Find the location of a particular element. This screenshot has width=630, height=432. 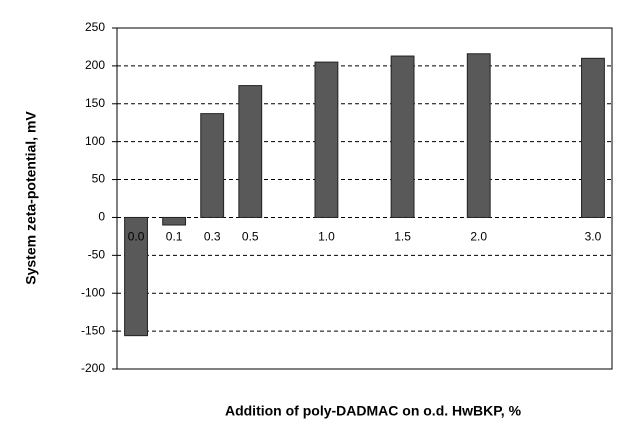

x-tick-label: 1.5 is located at coordinates (402, 237).